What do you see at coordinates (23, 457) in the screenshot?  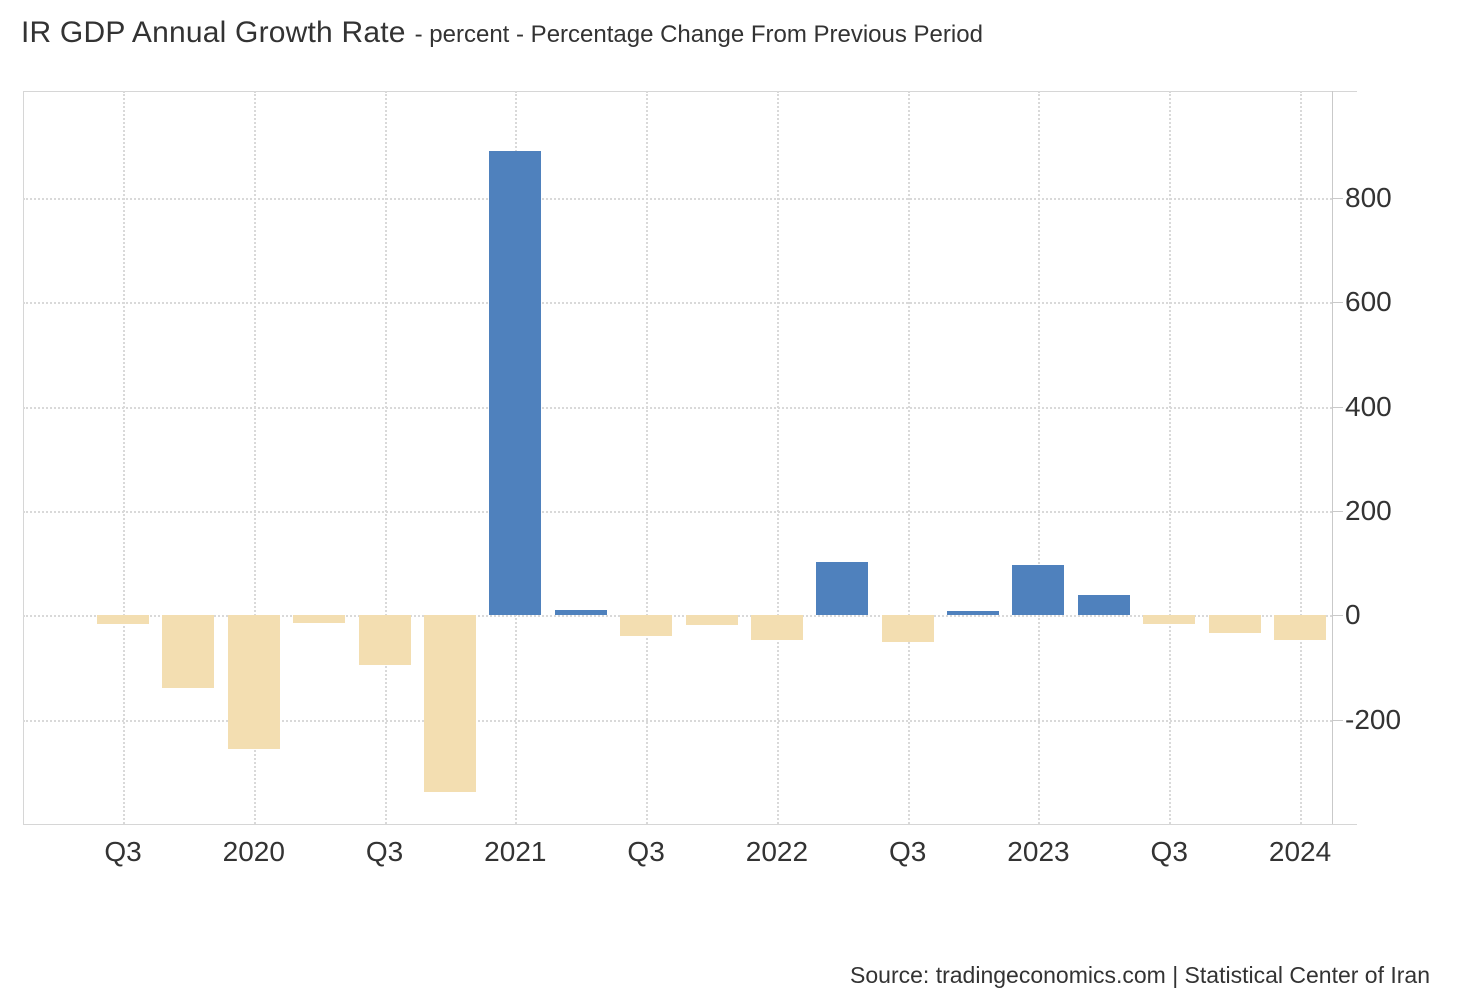 I see `plot-frame-left` at bounding box center [23, 457].